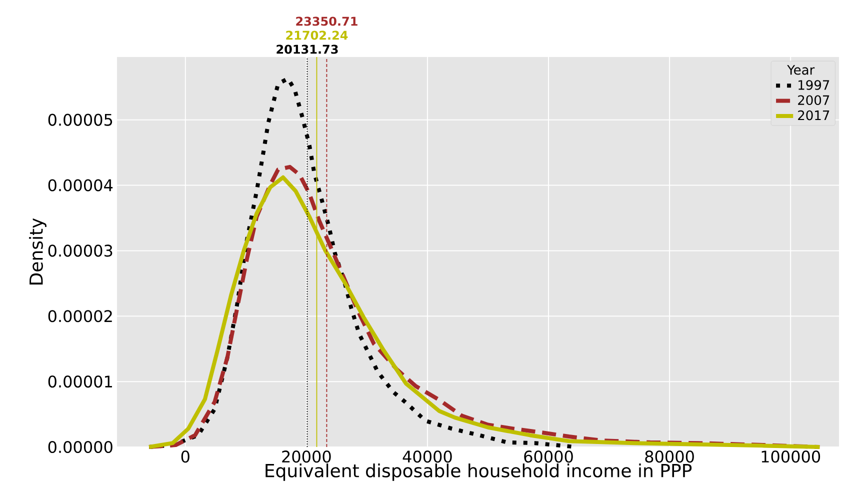  Describe the element at coordinates (814, 85) in the screenshot. I see `legend-label: 1997` at that location.